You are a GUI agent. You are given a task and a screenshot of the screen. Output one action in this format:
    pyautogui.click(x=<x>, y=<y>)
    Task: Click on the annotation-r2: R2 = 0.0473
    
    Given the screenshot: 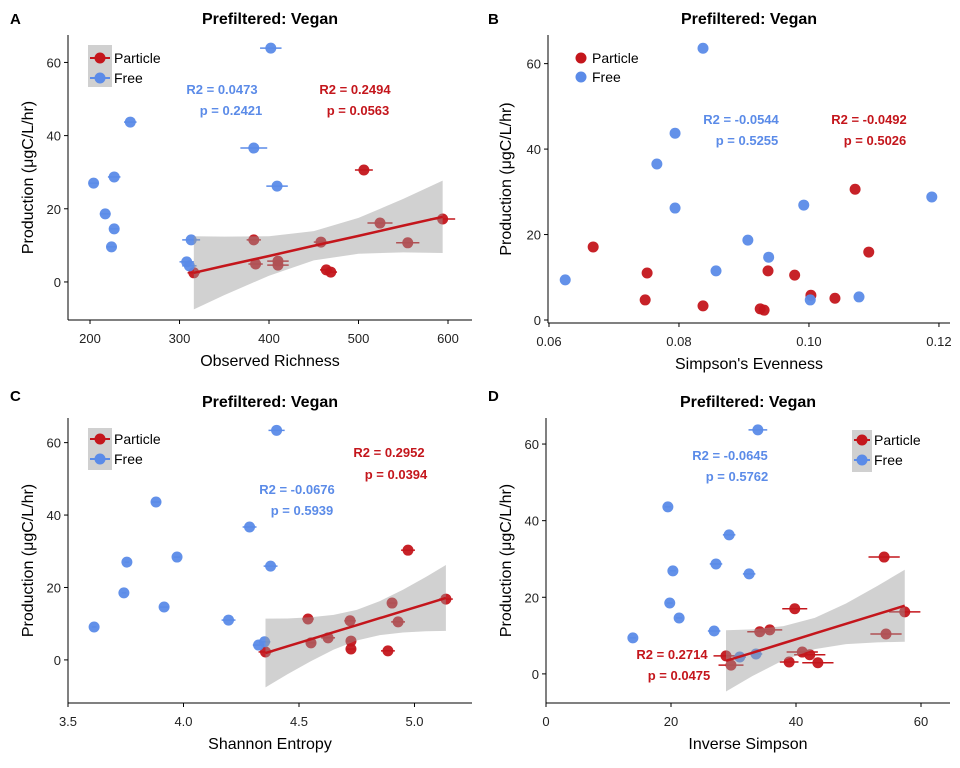 What is the action you would take?
    pyautogui.click(x=221, y=89)
    